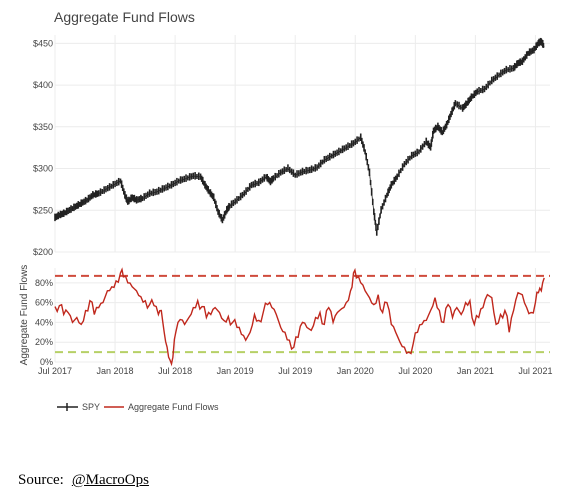 The image size is (575, 499). I want to click on x-tick-label: Jul 2020, so click(415, 371).